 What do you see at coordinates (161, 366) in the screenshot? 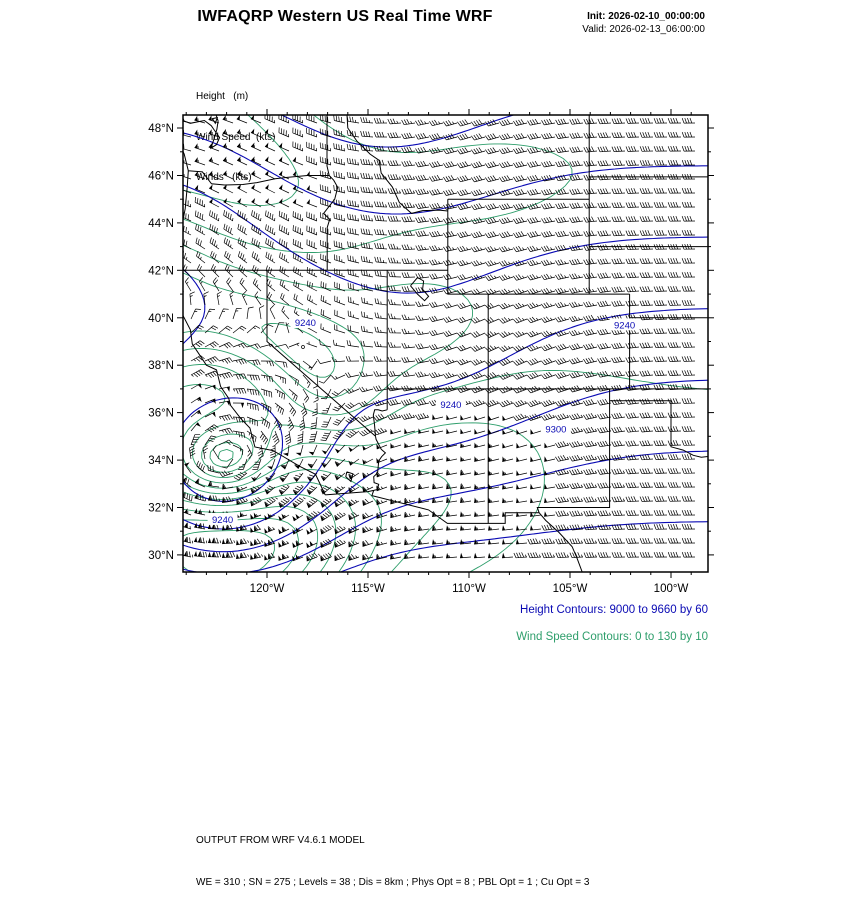
I see `svg-text: 38°N` at bounding box center [161, 366].